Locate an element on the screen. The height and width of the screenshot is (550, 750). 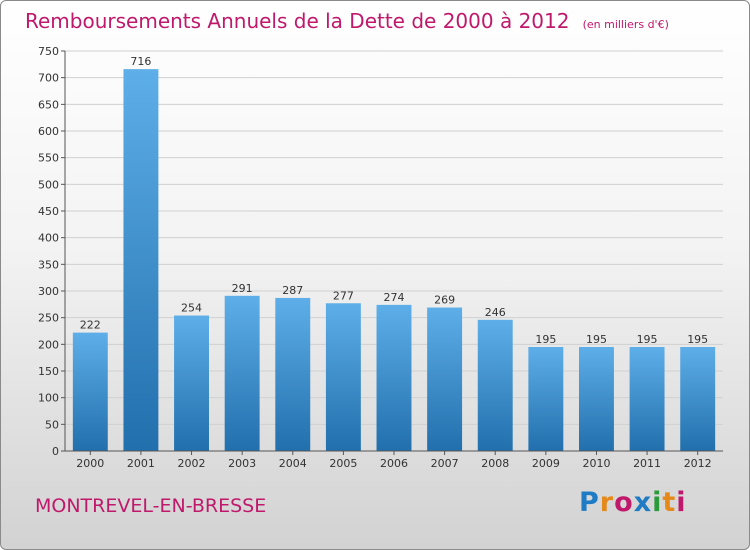
x-tick-label: 2002 is located at coordinates (192, 463).